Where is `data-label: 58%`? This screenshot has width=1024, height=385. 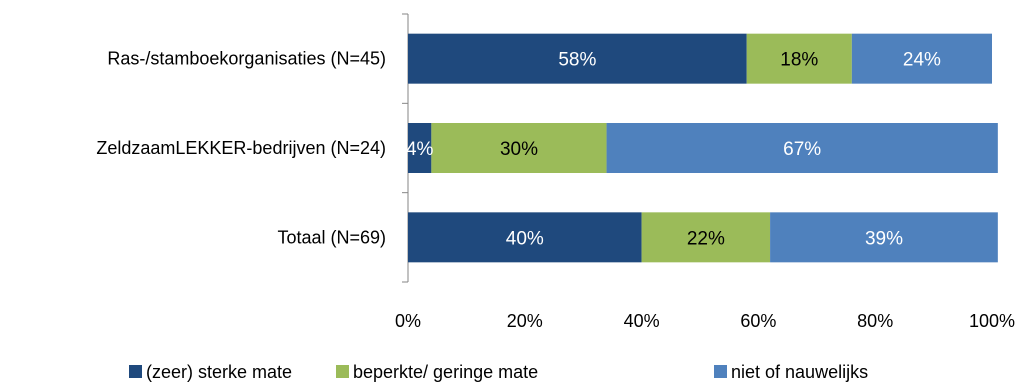 data-label: 58% is located at coordinates (577, 60).